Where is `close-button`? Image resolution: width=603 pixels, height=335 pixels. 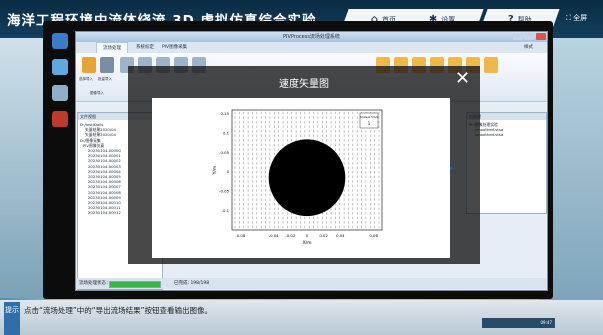
close-button is located at coordinates (541, 36).